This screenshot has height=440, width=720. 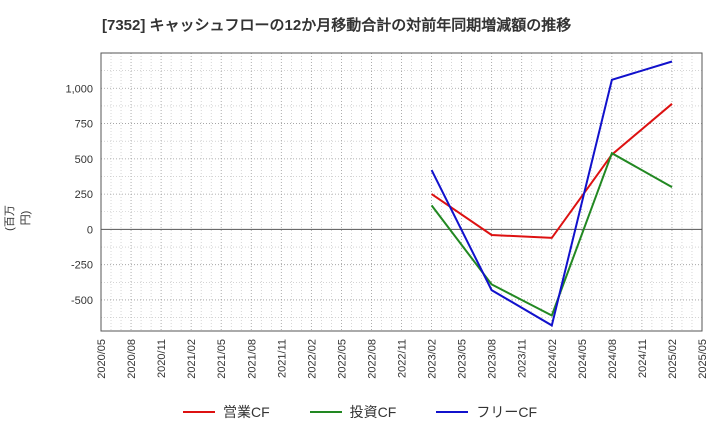 What do you see at coordinates (84, 125) in the screenshot?
I see `y-tick-label: 750` at bounding box center [84, 125].